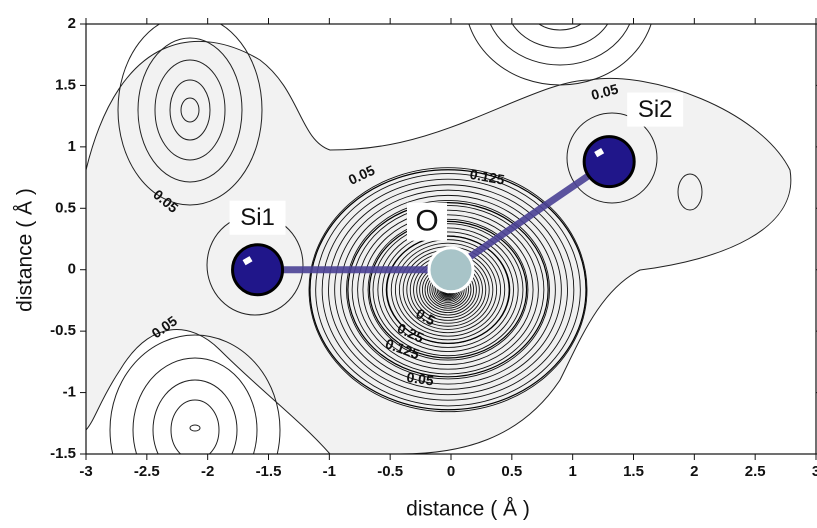  I want to click on contour-label: 0.125, so click(487, 177).